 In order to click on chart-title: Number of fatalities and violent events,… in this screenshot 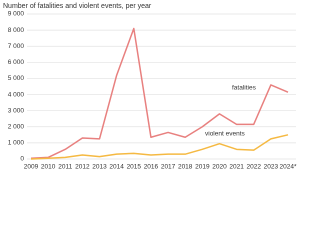, I will do `click(77, 6)`.